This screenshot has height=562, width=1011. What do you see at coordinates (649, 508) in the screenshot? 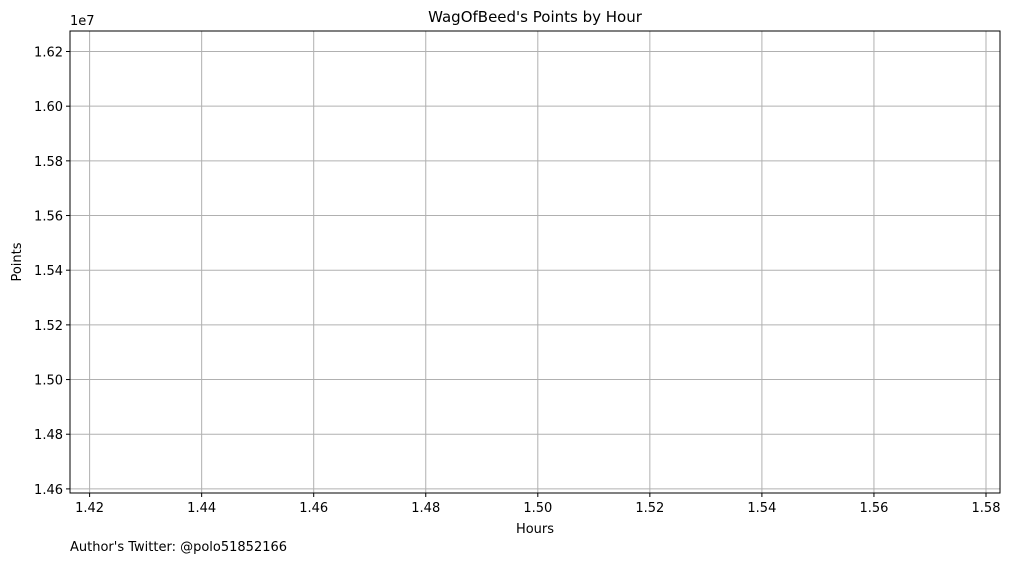
I see `x-tick-label: 1.52` at bounding box center [649, 508].